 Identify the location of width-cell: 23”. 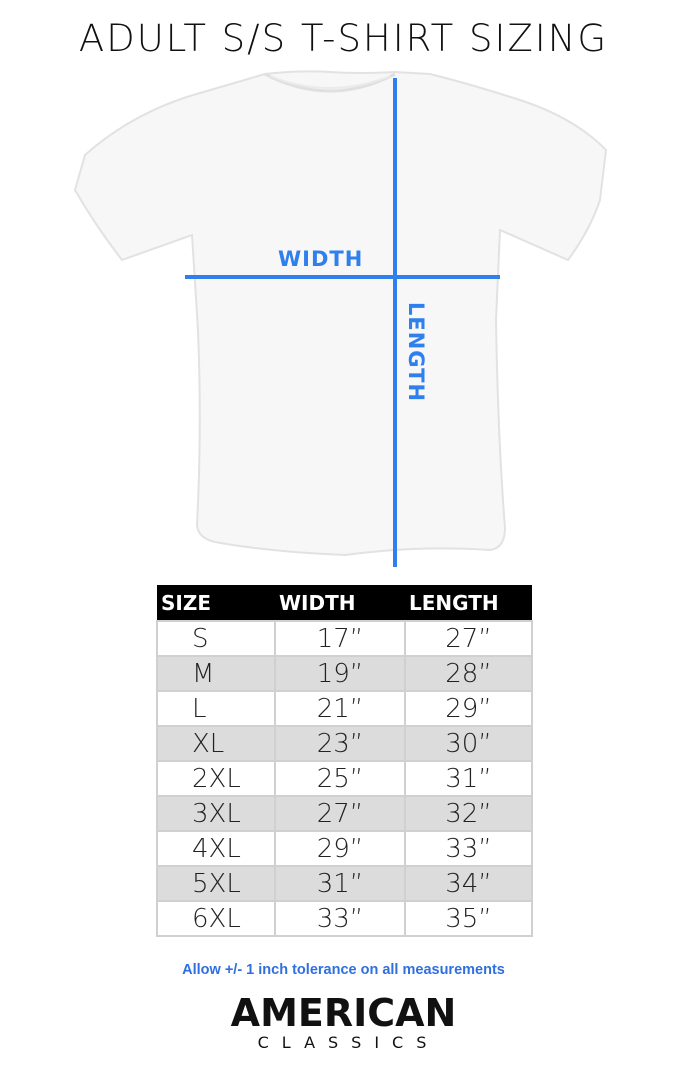
(340, 743).